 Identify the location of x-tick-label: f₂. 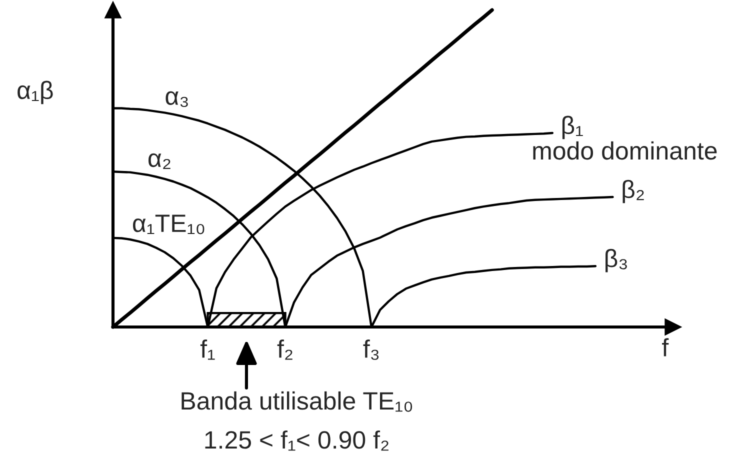
(284, 350).